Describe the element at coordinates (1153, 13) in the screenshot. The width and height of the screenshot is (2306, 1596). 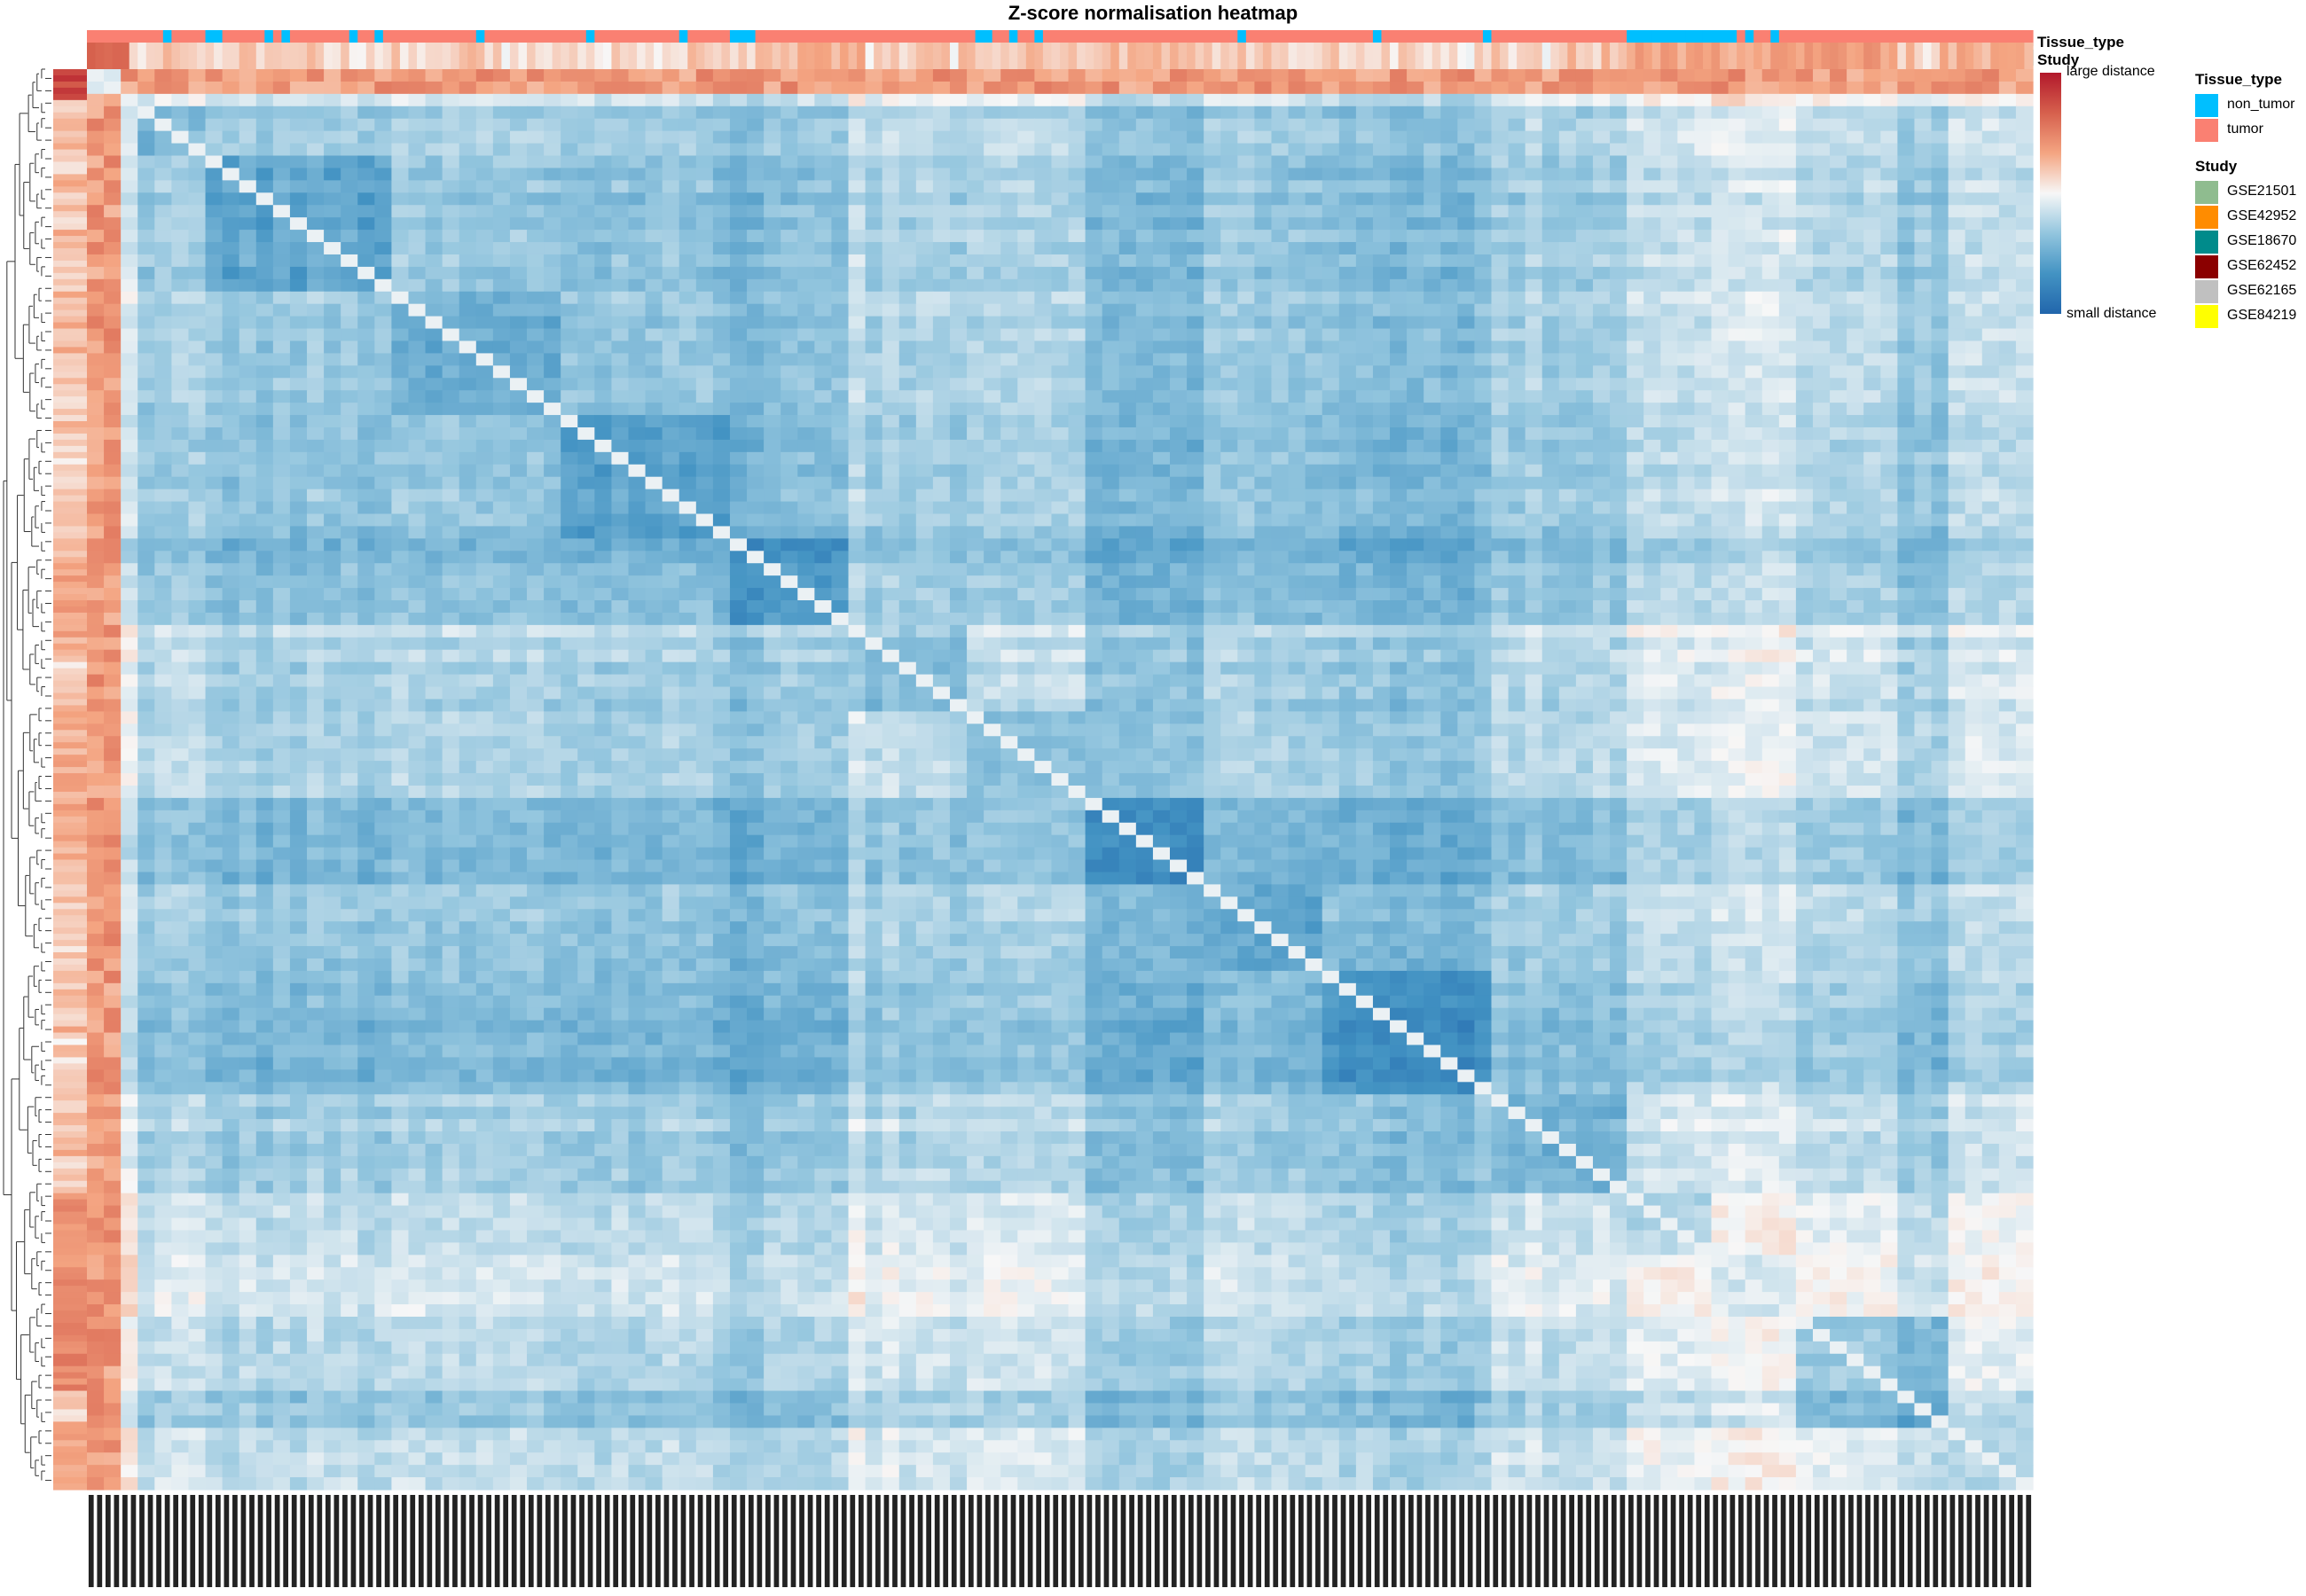
I see `chart-title: Z-score normalisation heatmap` at that location.